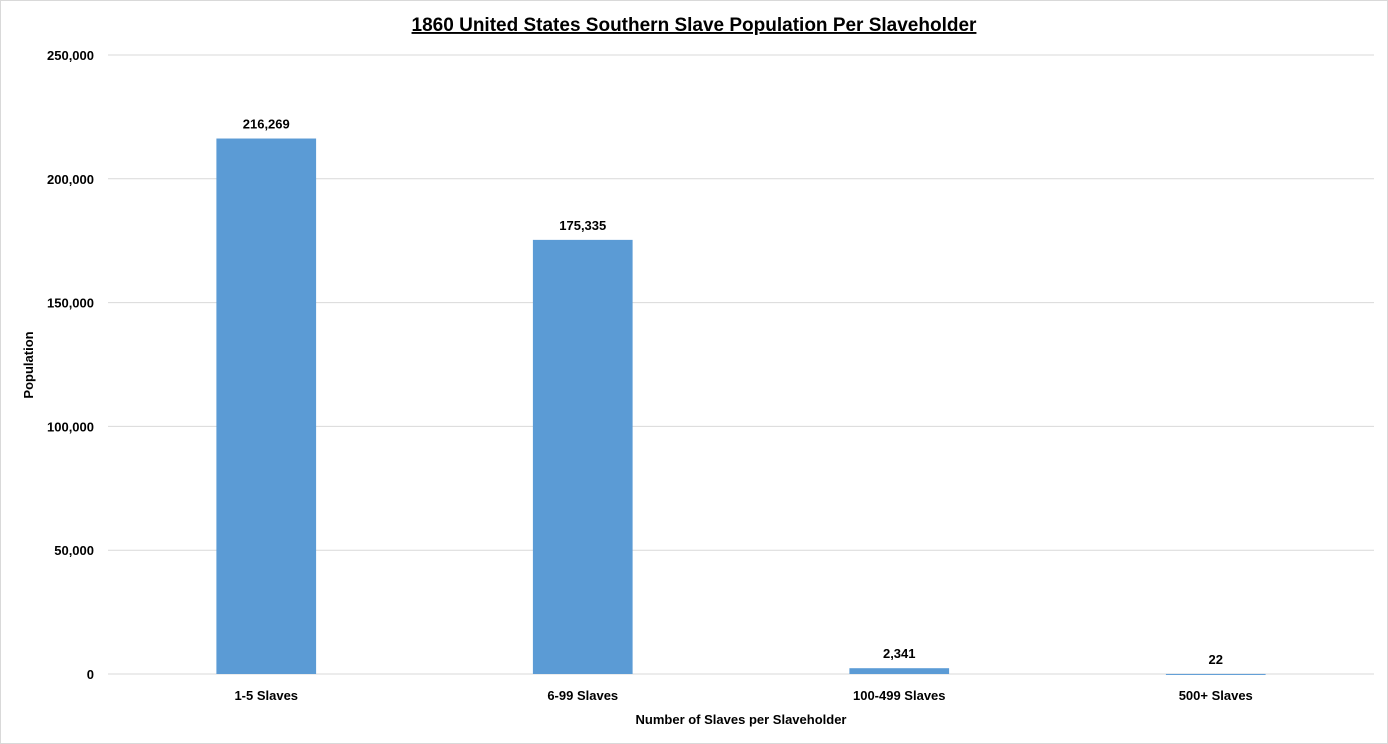  Describe the element at coordinates (266, 695) in the screenshot. I see `x-tick-label: 1-5 Slaves` at that location.